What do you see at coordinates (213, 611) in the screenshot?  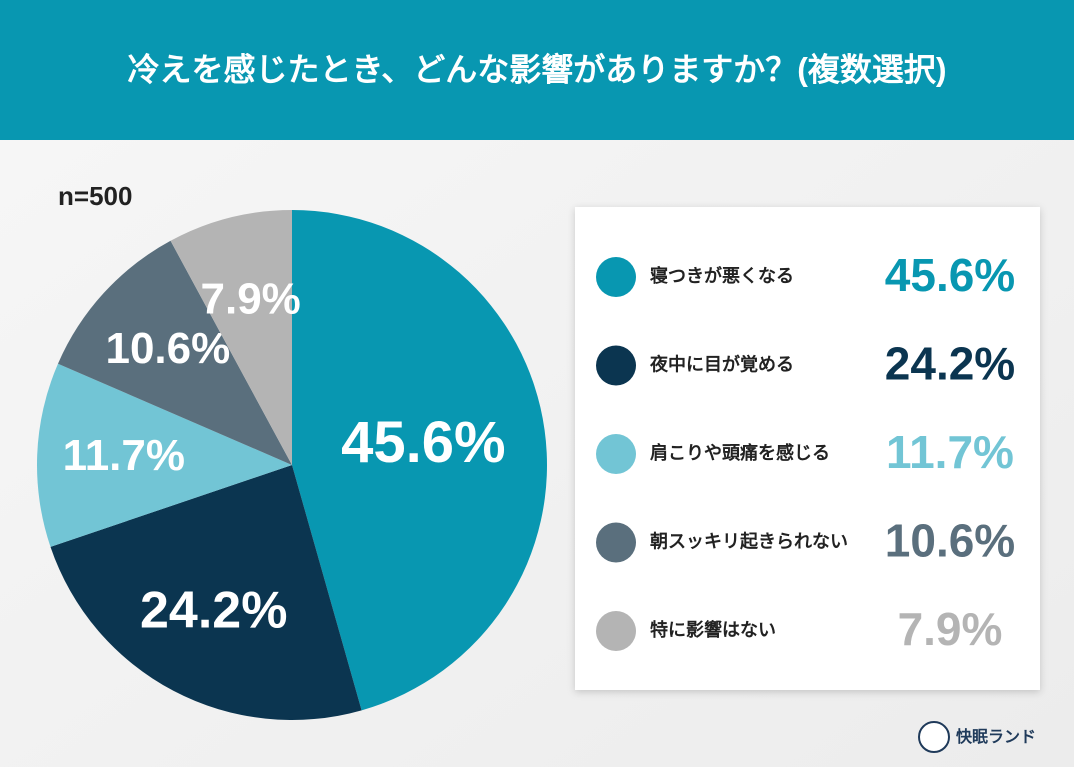 I see `slice-label: 24.2%` at bounding box center [213, 611].